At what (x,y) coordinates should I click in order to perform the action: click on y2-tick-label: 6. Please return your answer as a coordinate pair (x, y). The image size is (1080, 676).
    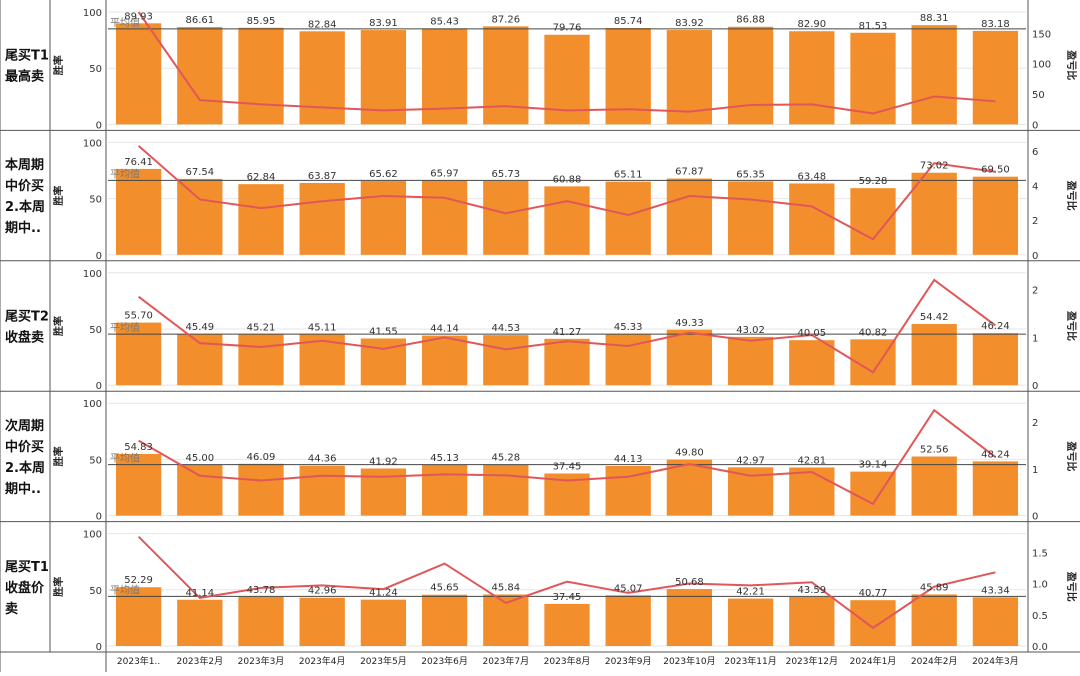
    Looking at the image, I should click on (1035, 152).